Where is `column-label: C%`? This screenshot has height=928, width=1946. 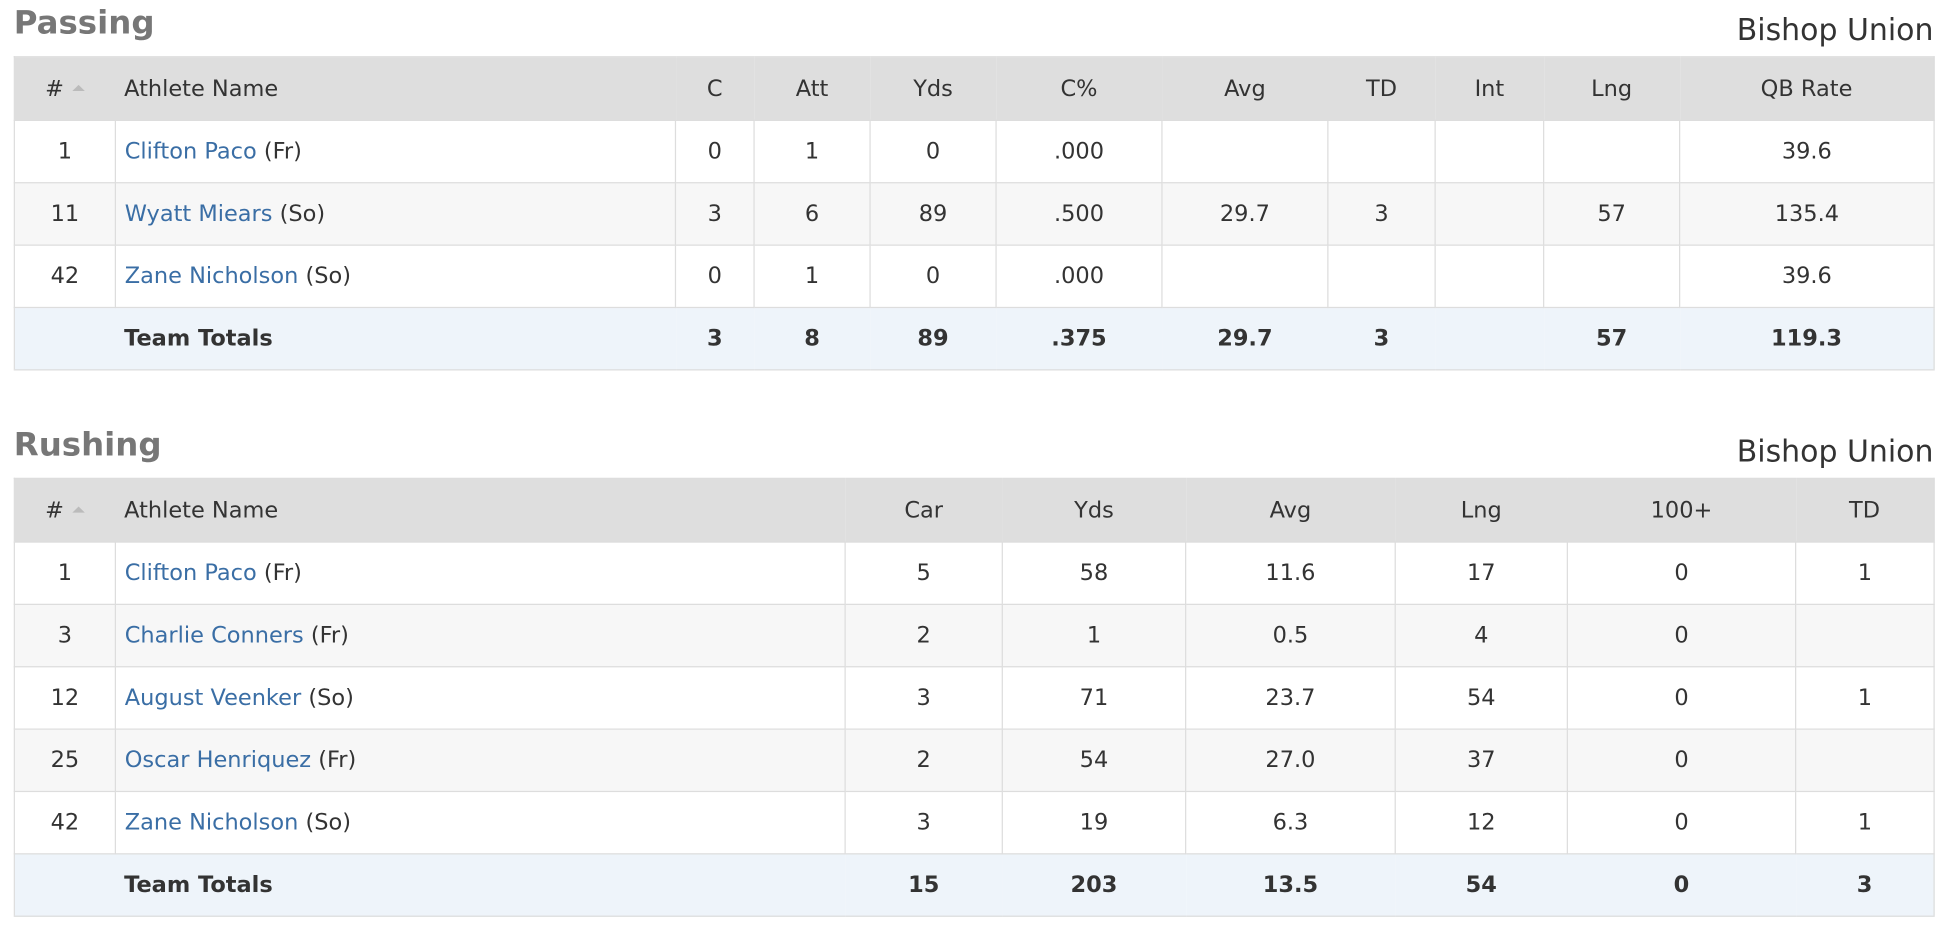
column-label: C% is located at coordinates (1079, 88).